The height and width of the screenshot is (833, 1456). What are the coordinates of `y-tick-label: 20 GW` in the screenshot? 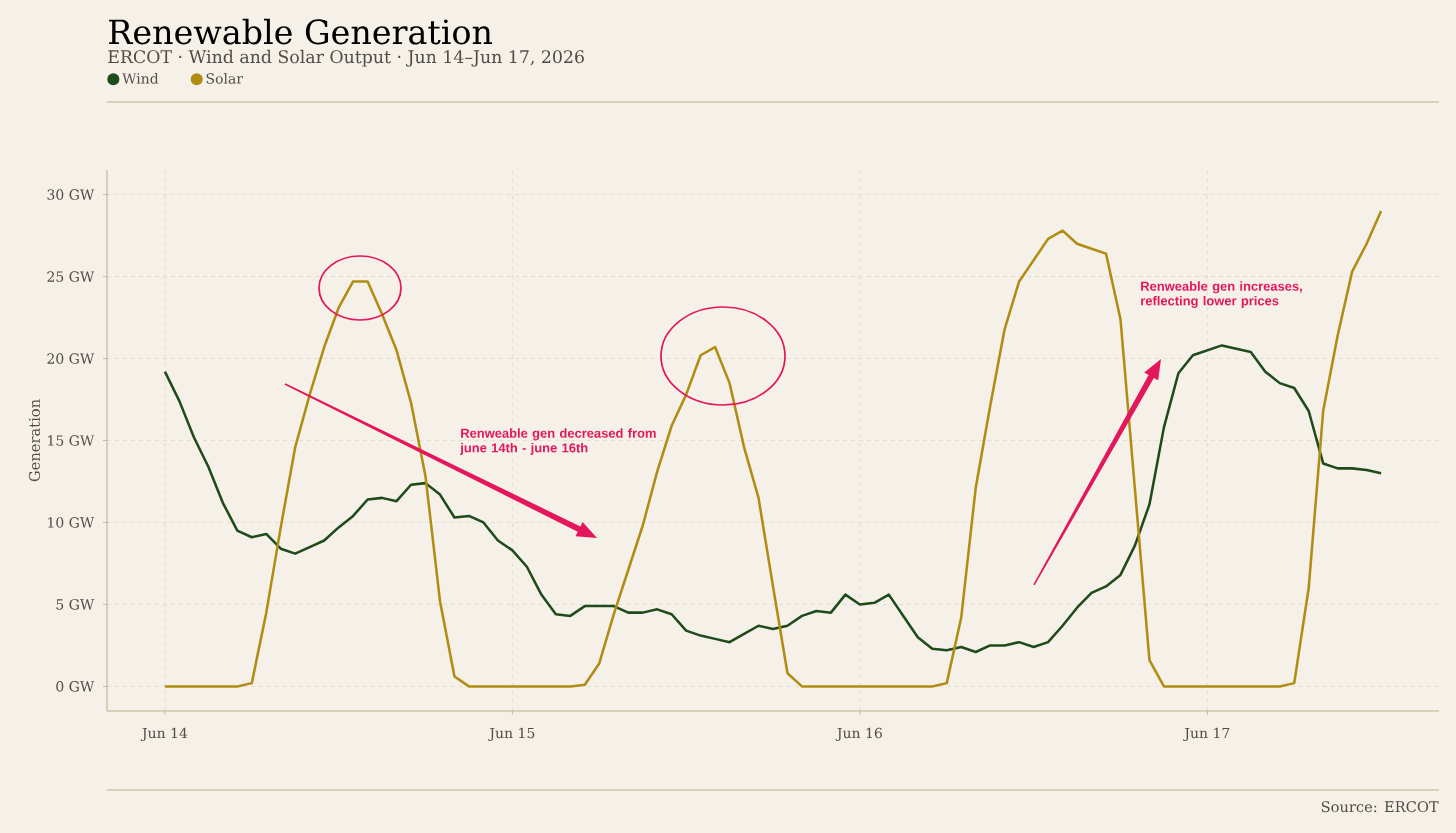 It's located at (71, 358).